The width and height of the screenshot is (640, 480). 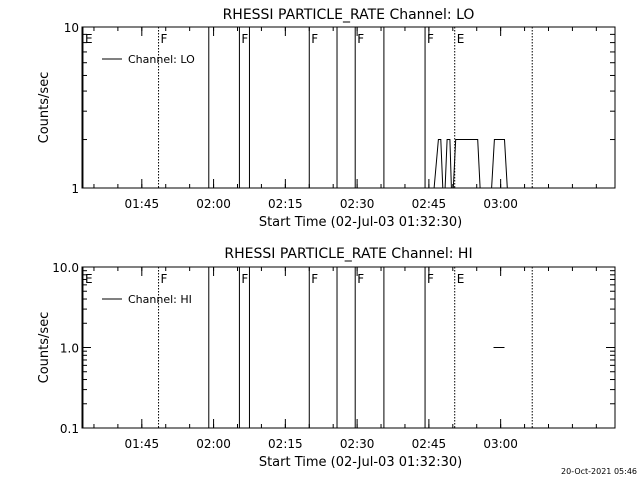 I want to click on footer-timestamp: 20-Oct-2021 05:46, so click(x=599, y=471).